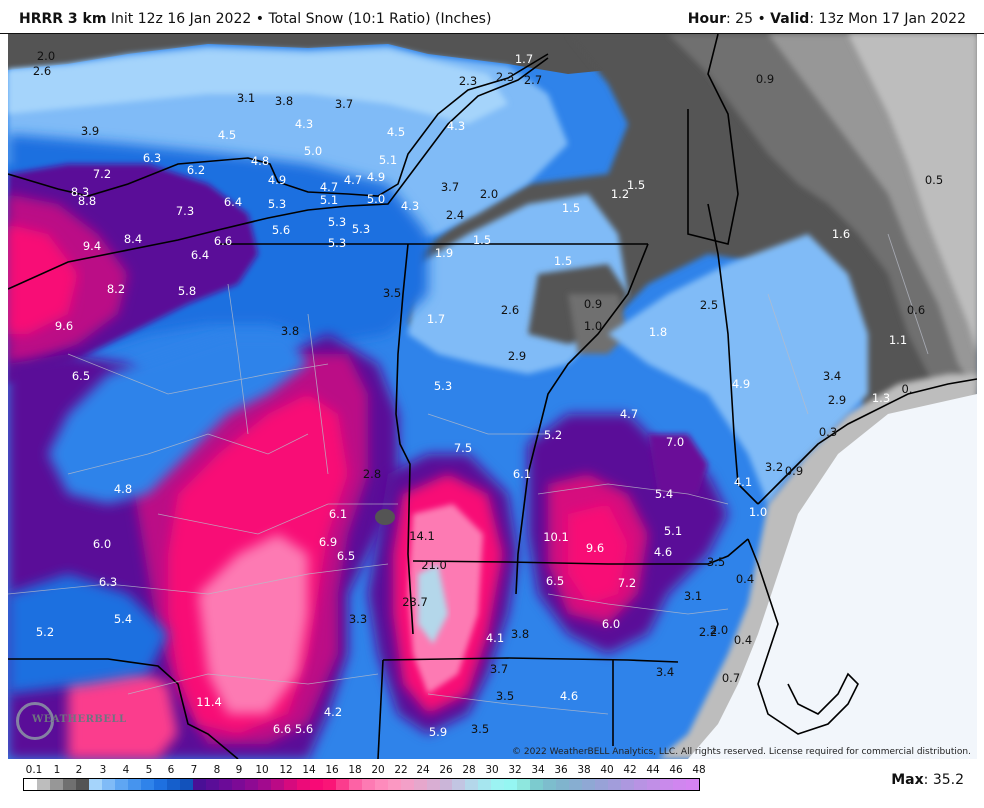  What do you see at coordinates (444, 253) in the screenshot?
I see `snow-value-label: 1.9` at bounding box center [444, 253].